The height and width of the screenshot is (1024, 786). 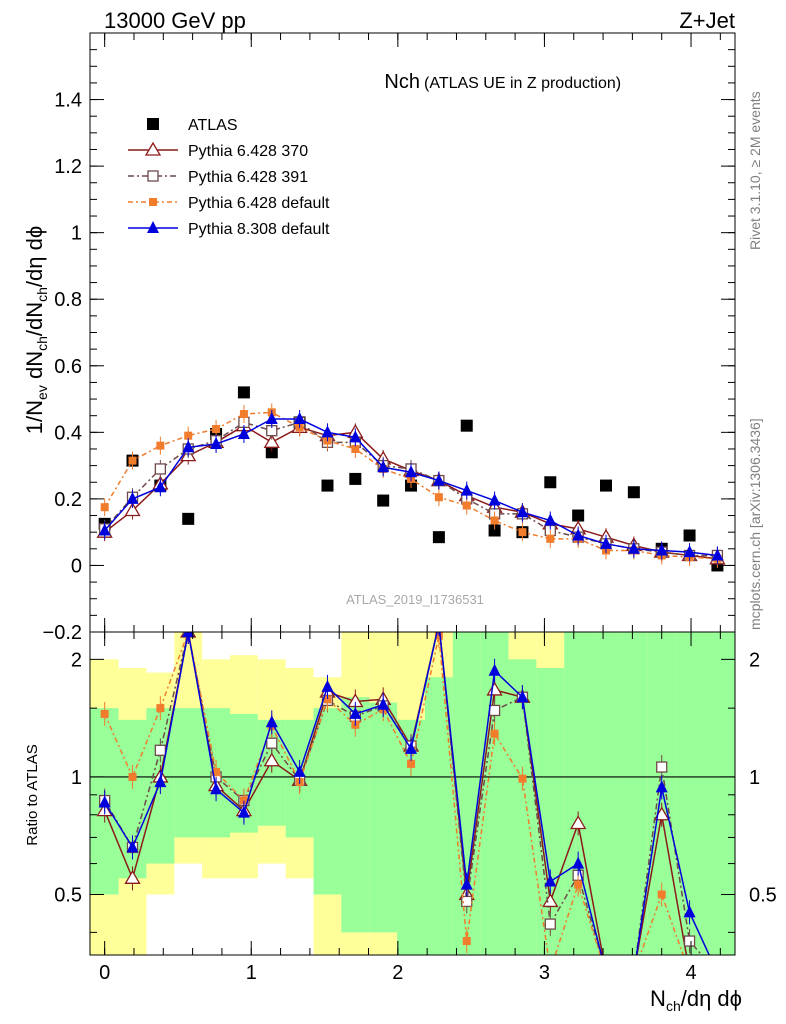 I want to click on main-y-tick-label: 0.4, so click(x=68, y=433).